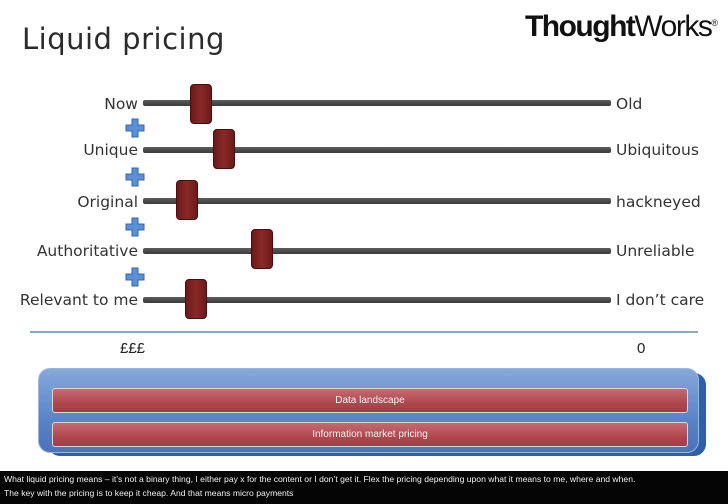  I want to click on slider-left-label-unique: Unique, so click(110, 150).